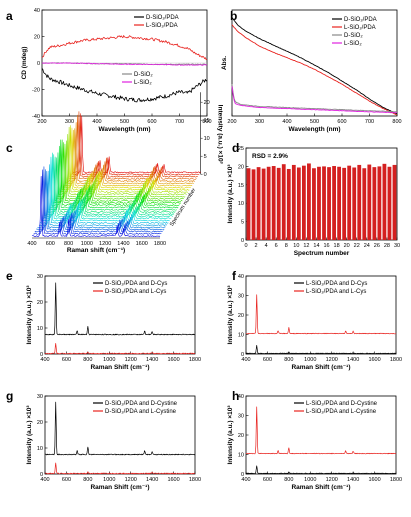 The image size is (411, 517). Describe the element at coordinates (235, 396) in the screenshot. I see `panel-label-h: h` at that location.